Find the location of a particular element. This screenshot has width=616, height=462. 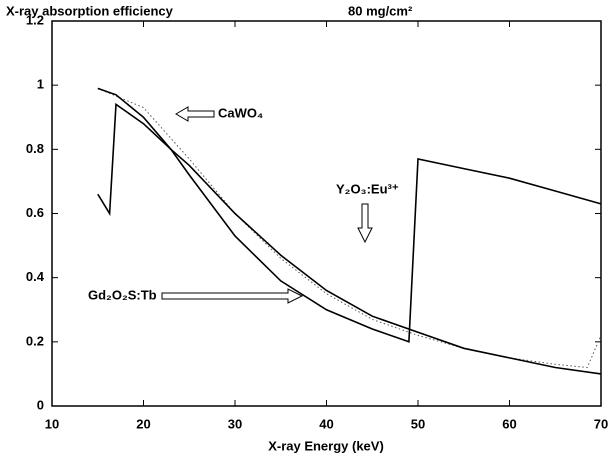

y-tick-label: 1 is located at coordinates (40, 84).